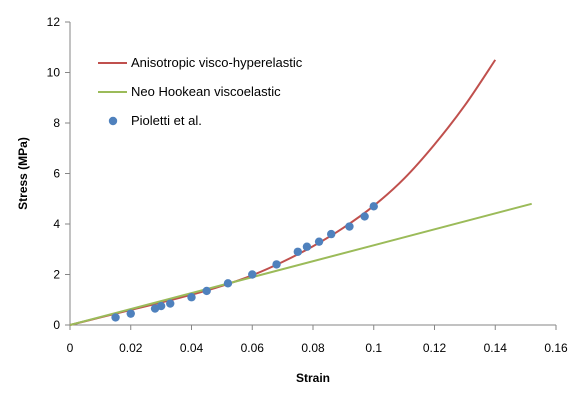 Image resolution: width=586 pixels, height=400 pixels. What do you see at coordinates (496, 348) in the screenshot?
I see `x-tick-label: 0.14` at bounding box center [496, 348].